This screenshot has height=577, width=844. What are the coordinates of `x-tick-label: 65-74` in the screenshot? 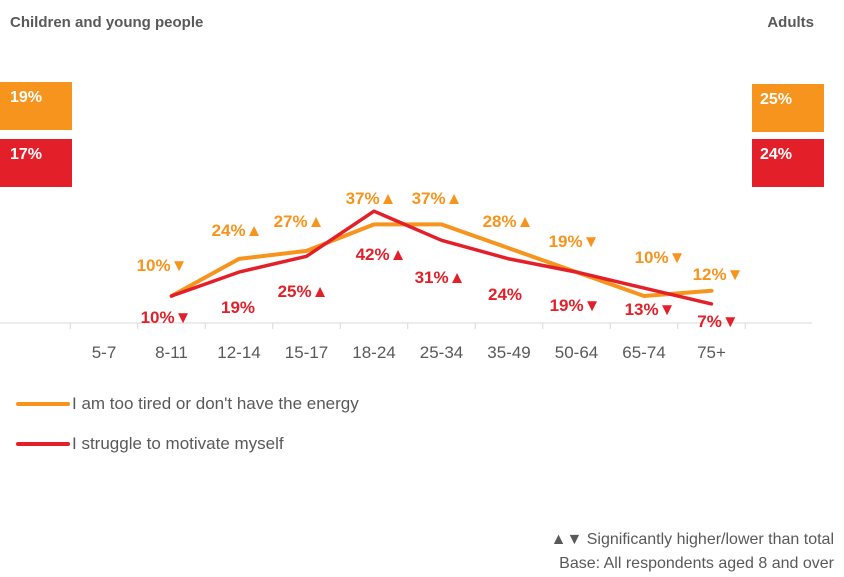 It's located at (643, 352).